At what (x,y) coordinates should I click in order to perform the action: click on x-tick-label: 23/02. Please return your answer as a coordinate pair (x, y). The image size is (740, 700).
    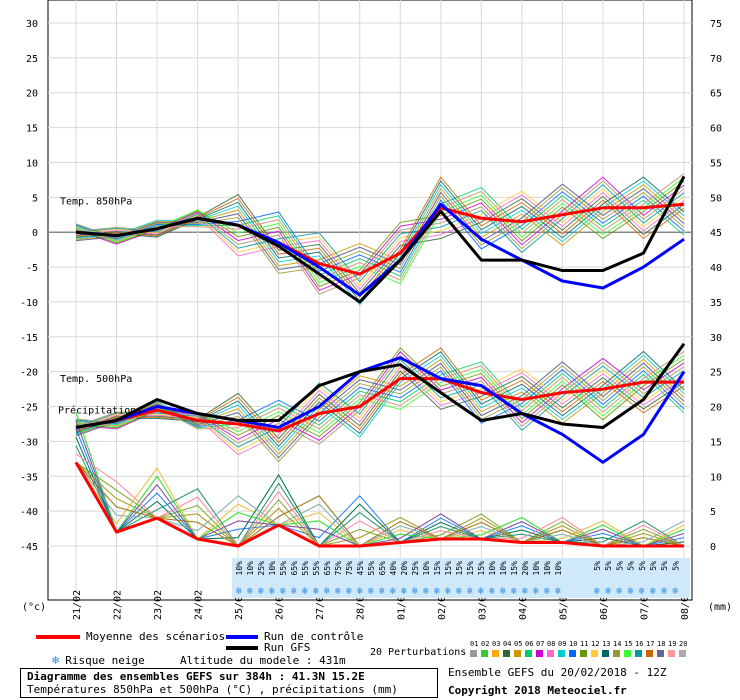
    Looking at the image, I should click on (158, 605).